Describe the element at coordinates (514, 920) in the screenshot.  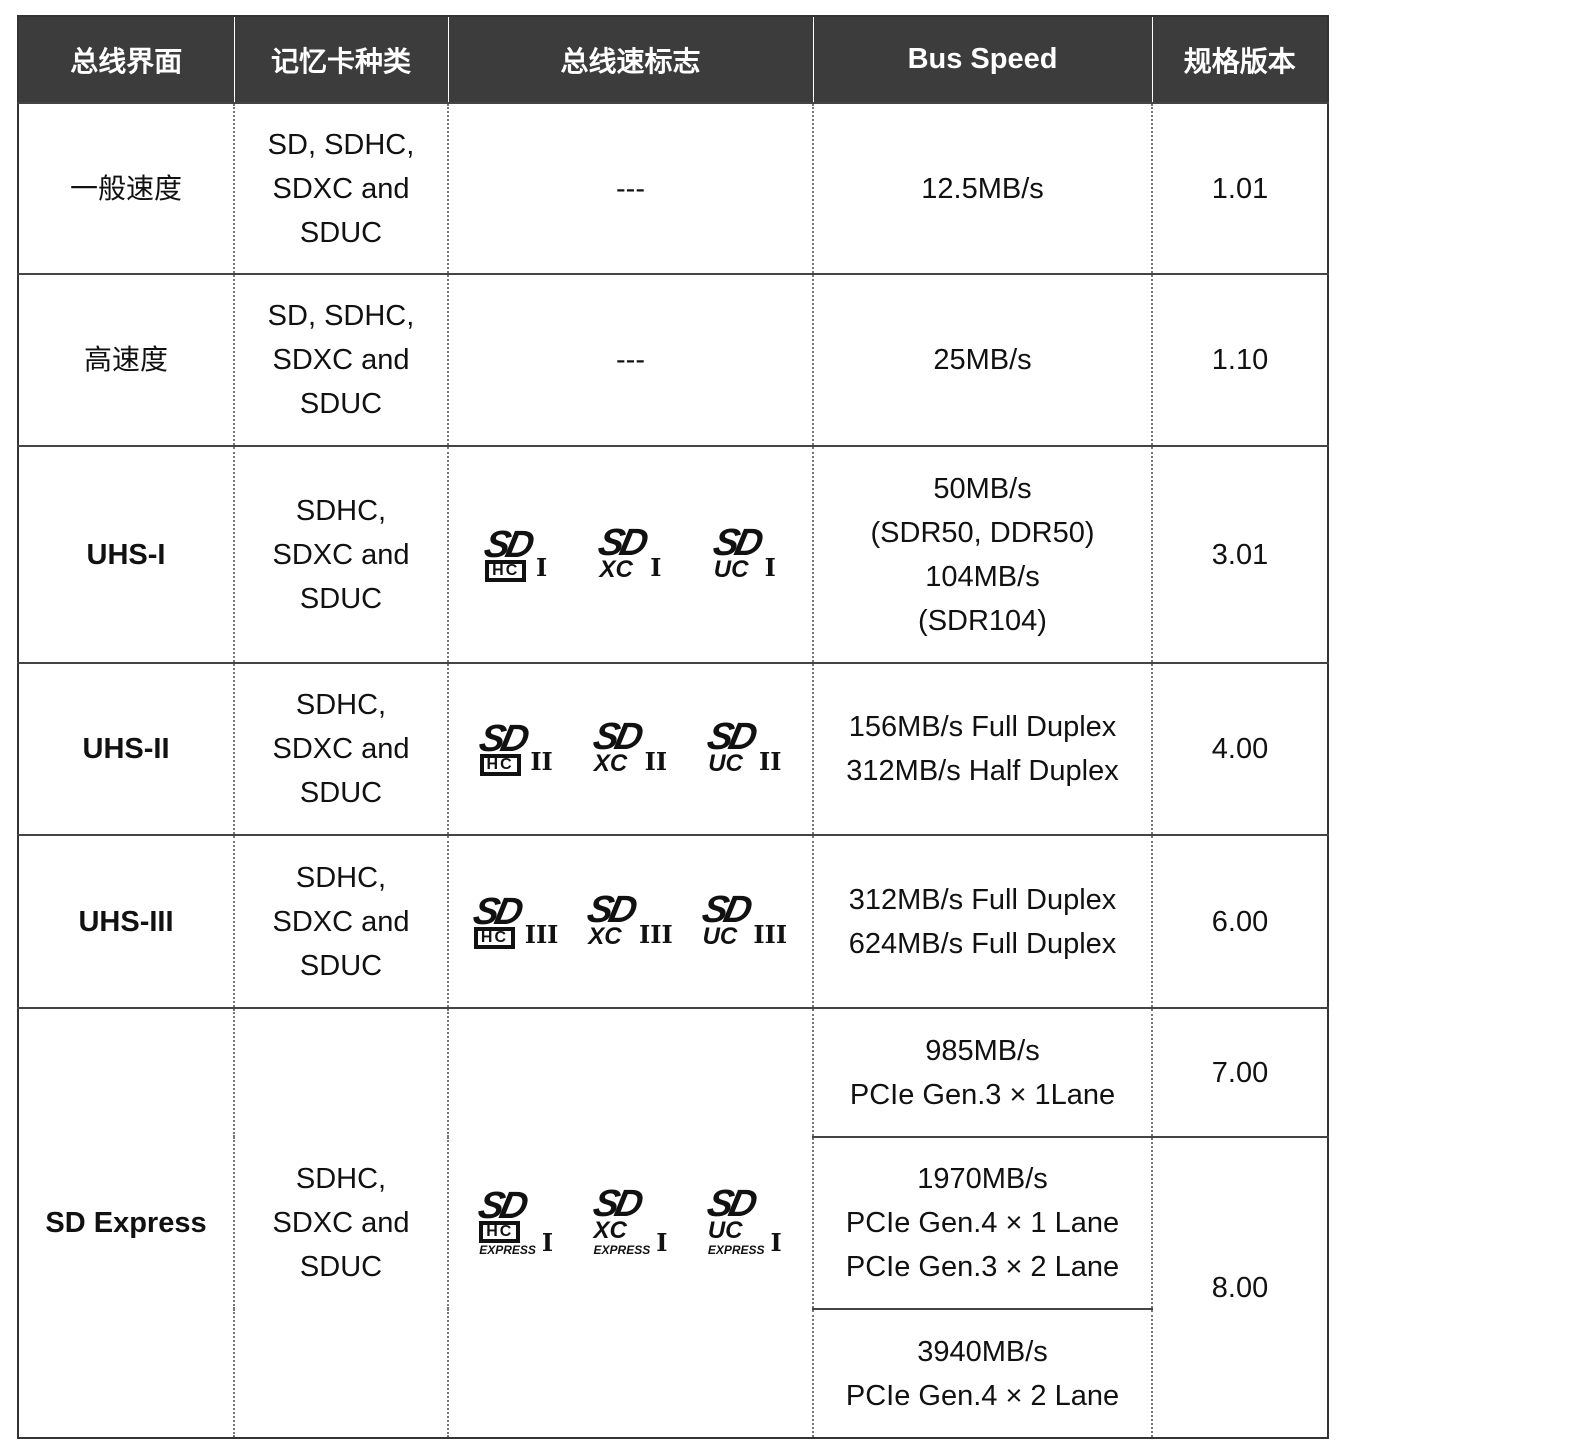
I see `sd-hc-logo: SD HC III` at that location.